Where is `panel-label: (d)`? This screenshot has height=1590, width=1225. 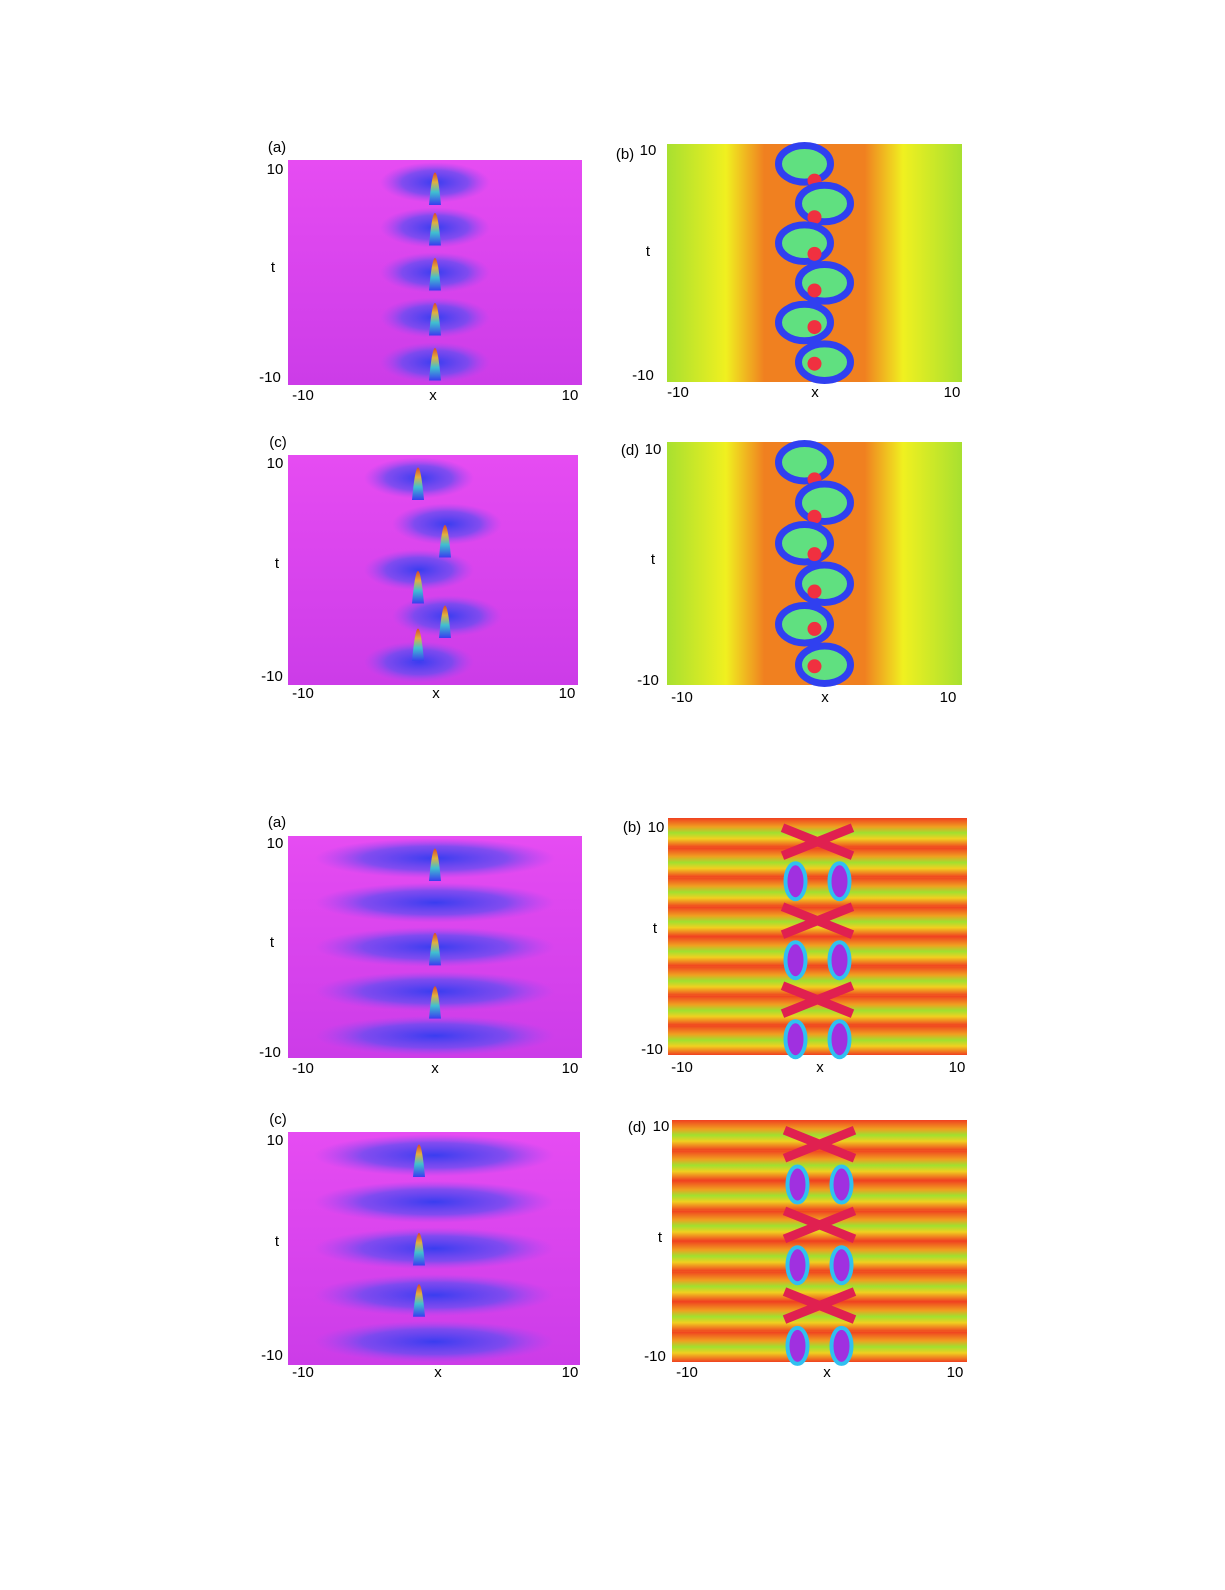 panel-label: (d) is located at coordinates (630, 450).